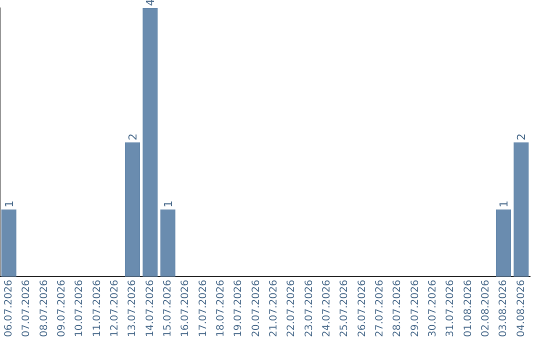 The height and width of the screenshot is (340, 540). Describe the element at coordinates (362, 309) in the screenshot. I see `x-tick-label: 26.07.2026` at that location.